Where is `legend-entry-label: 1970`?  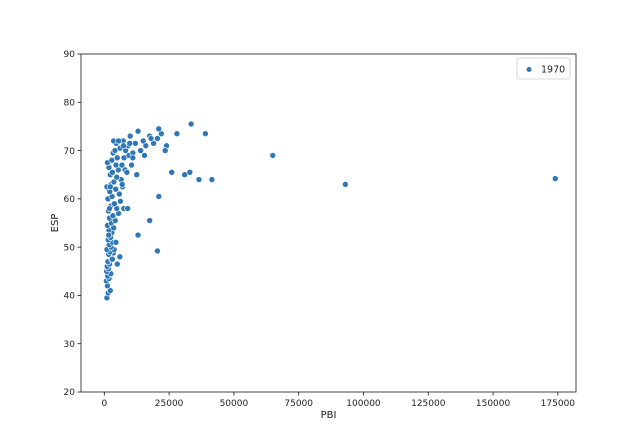
legend-entry-label: 1970 is located at coordinates (553, 70).